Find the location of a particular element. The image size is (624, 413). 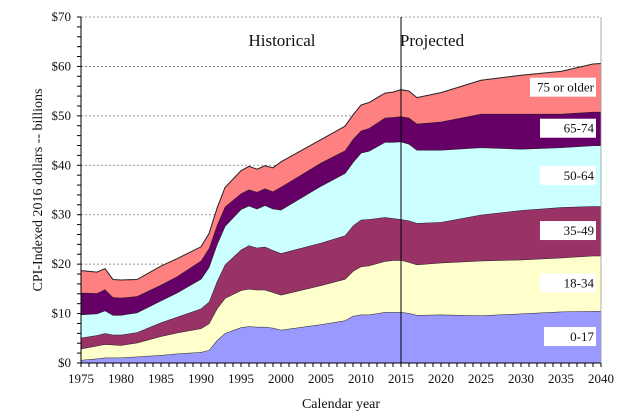

legend-item: 35-49 is located at coordinates (568, 231).